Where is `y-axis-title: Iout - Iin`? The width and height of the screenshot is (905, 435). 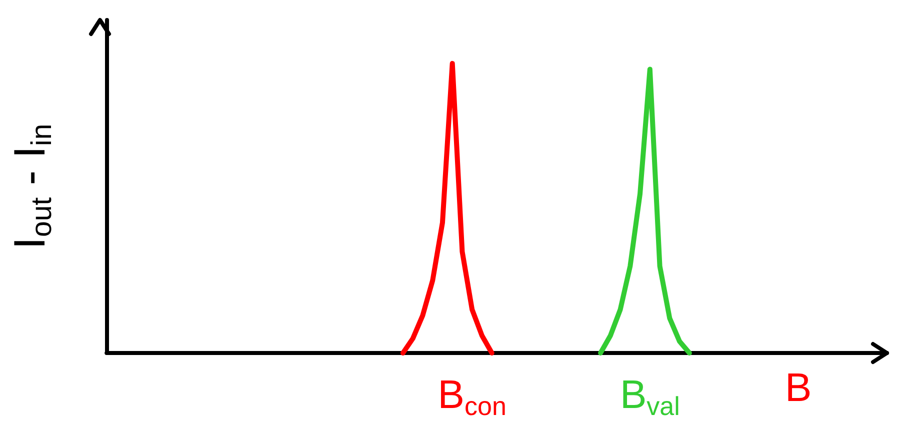
y-axis-title: Iout - Iin is located at coordinates (32, 187).